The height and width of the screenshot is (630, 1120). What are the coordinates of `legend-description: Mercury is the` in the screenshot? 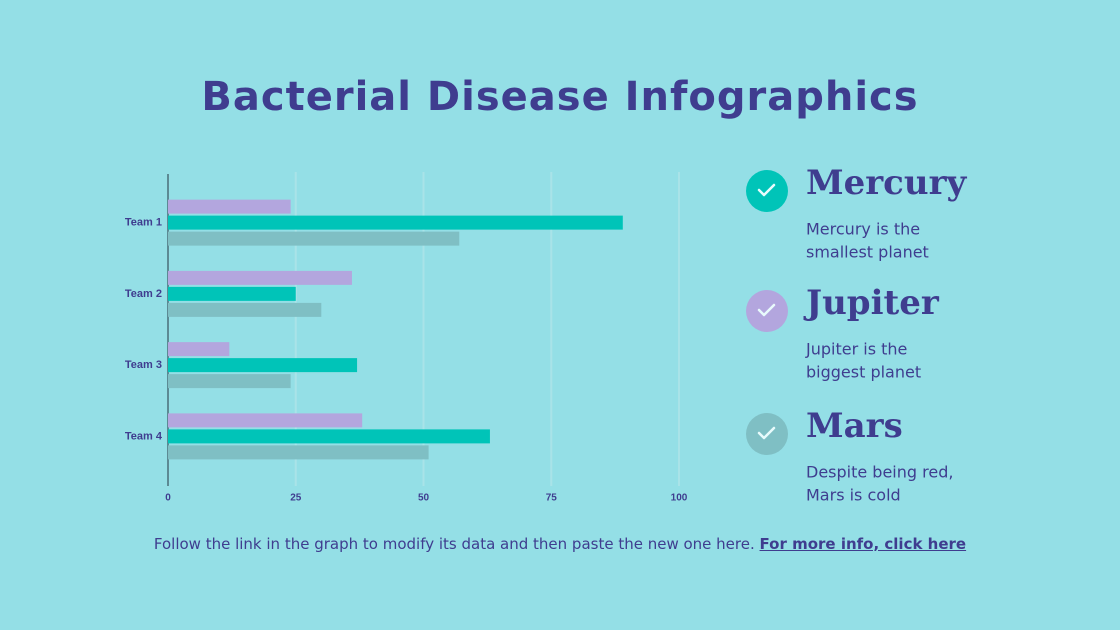 It's located at (863, 229).